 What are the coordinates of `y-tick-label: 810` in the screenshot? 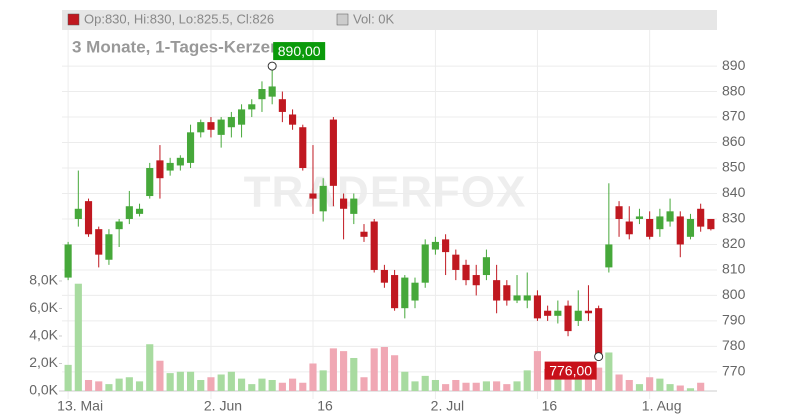 It's located at (734, 269).